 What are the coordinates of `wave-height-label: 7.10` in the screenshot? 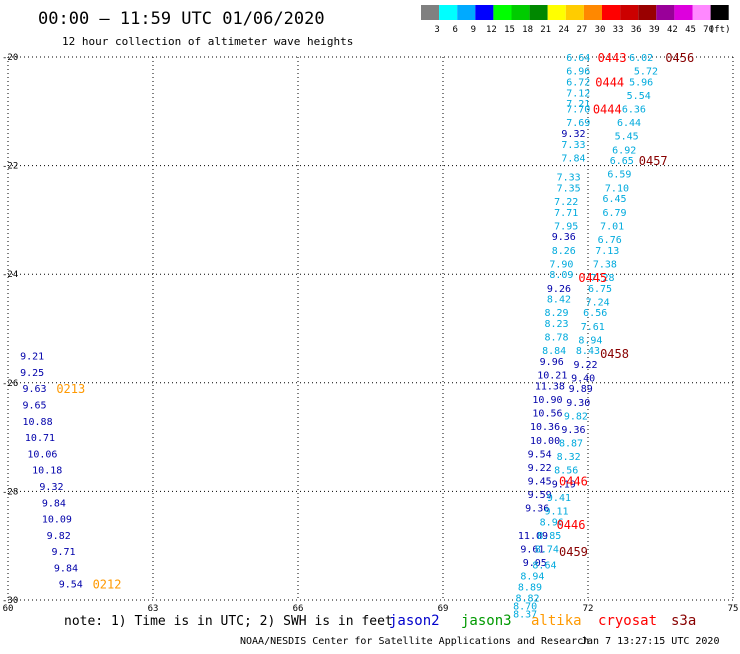 It's located at (617, 188).